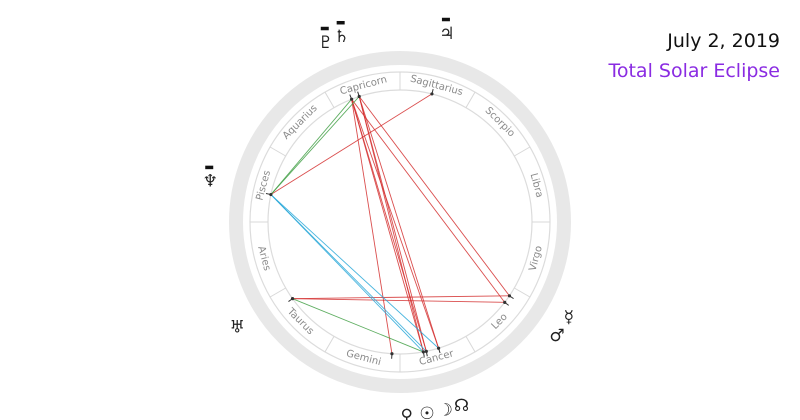 The height and width of the screenshot is (420, 800). I want to click on north-node-icon: ☊, so click(461, 406).